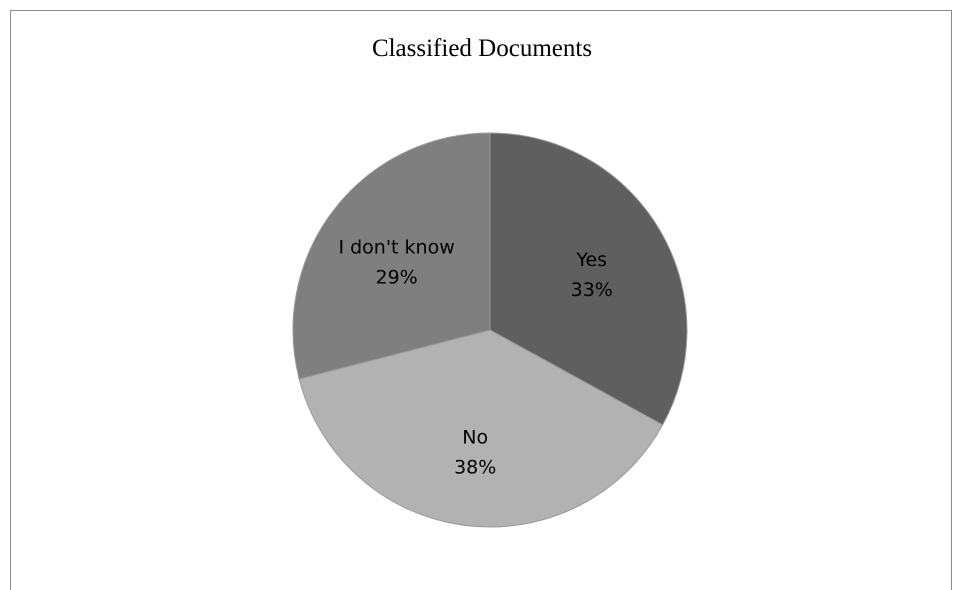 The image size is (954, 590). I want to click on pie-slice-i-don-t-know, so click(391, 256).